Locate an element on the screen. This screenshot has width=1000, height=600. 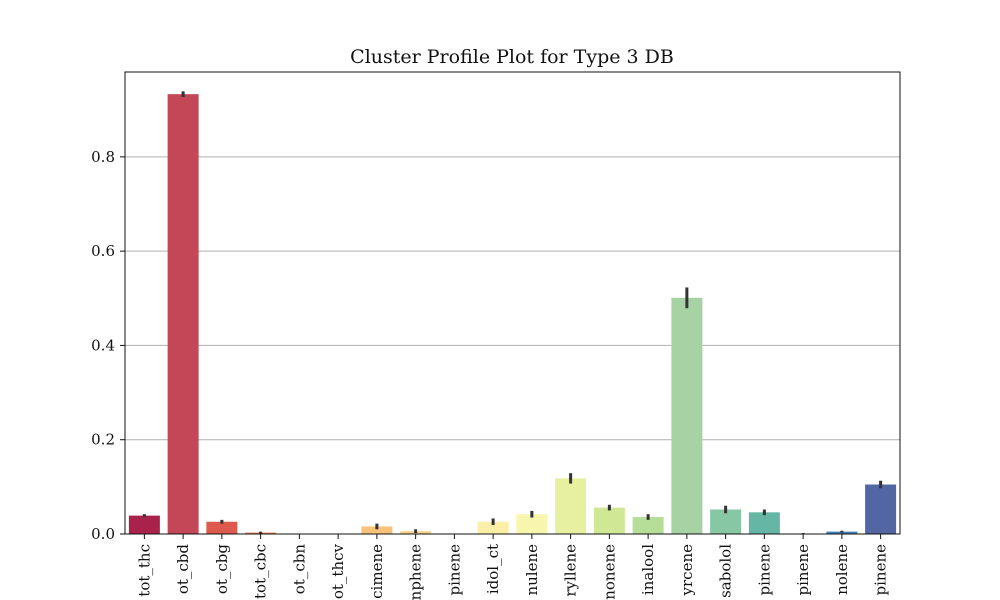
x-tick-label: sabolol is located at coordinates (726, 571).